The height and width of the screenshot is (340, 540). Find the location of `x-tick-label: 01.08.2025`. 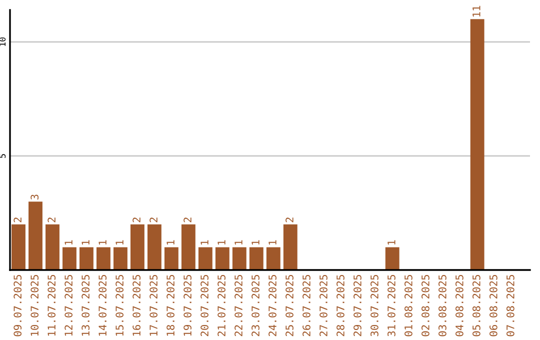

x-tick-label: 01.08.2025 is located at coordinates (408, 305).